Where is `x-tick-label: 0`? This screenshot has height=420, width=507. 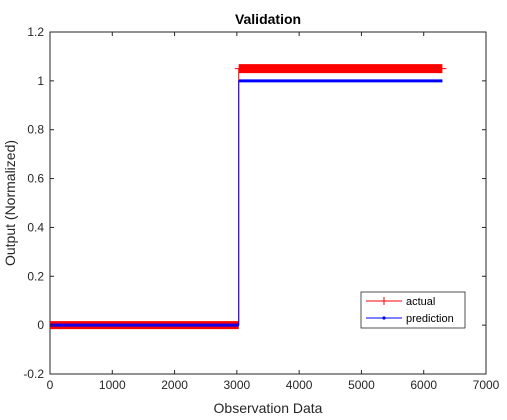 x-tick-label: 0 is located at coordinates (50, 385).